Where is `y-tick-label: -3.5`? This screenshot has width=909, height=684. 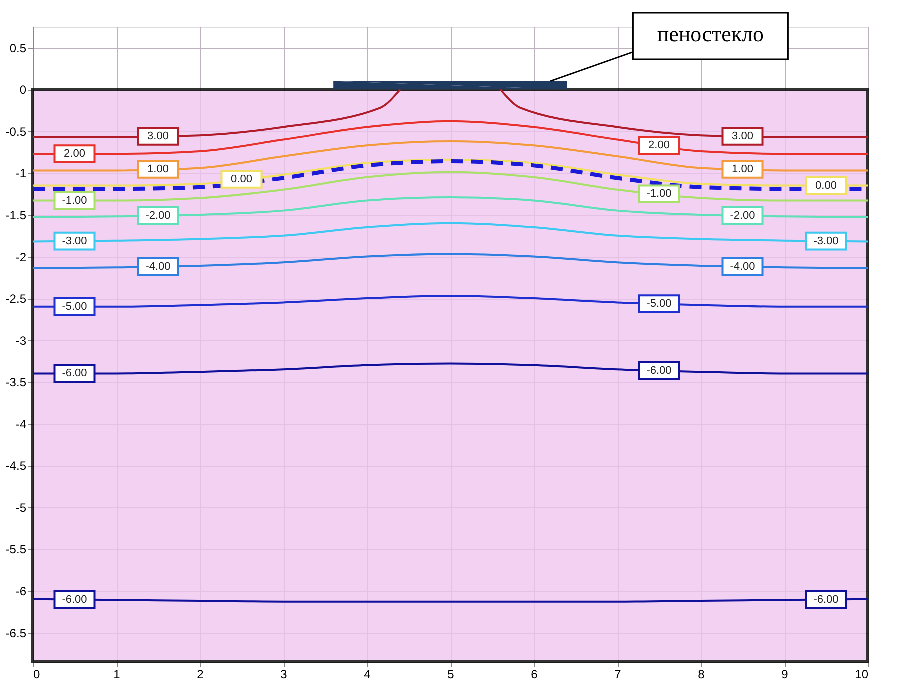 y-tick-label: -3.5 is located at coordinates (16, 383).